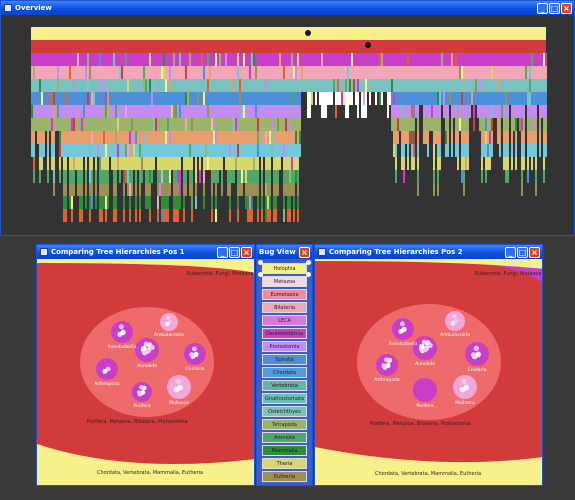 The image size is (575, 500). I want to click on legend-item: Amniota, so click(284, 437).